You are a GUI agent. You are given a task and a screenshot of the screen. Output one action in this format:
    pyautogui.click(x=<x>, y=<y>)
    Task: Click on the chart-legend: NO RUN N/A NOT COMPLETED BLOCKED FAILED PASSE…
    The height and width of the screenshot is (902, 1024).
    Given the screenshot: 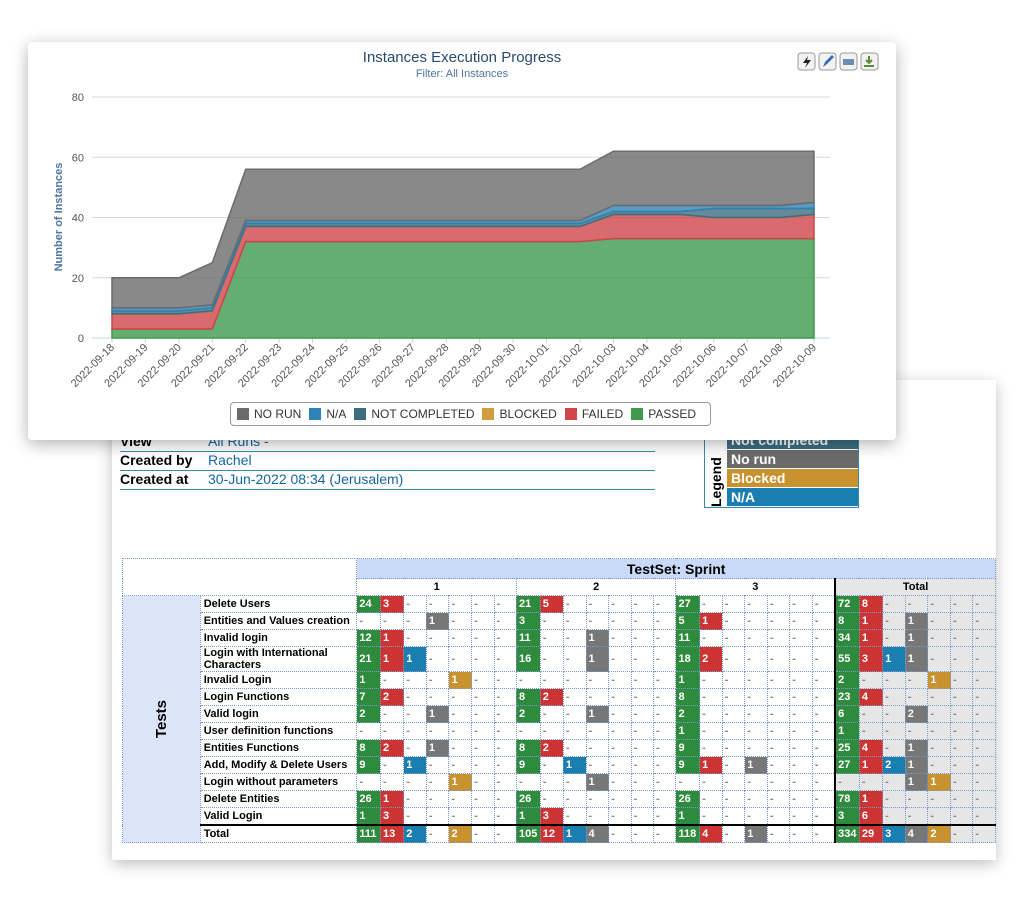 What is the action you would take?
    pyautogui.click(x=470, y=414)
    